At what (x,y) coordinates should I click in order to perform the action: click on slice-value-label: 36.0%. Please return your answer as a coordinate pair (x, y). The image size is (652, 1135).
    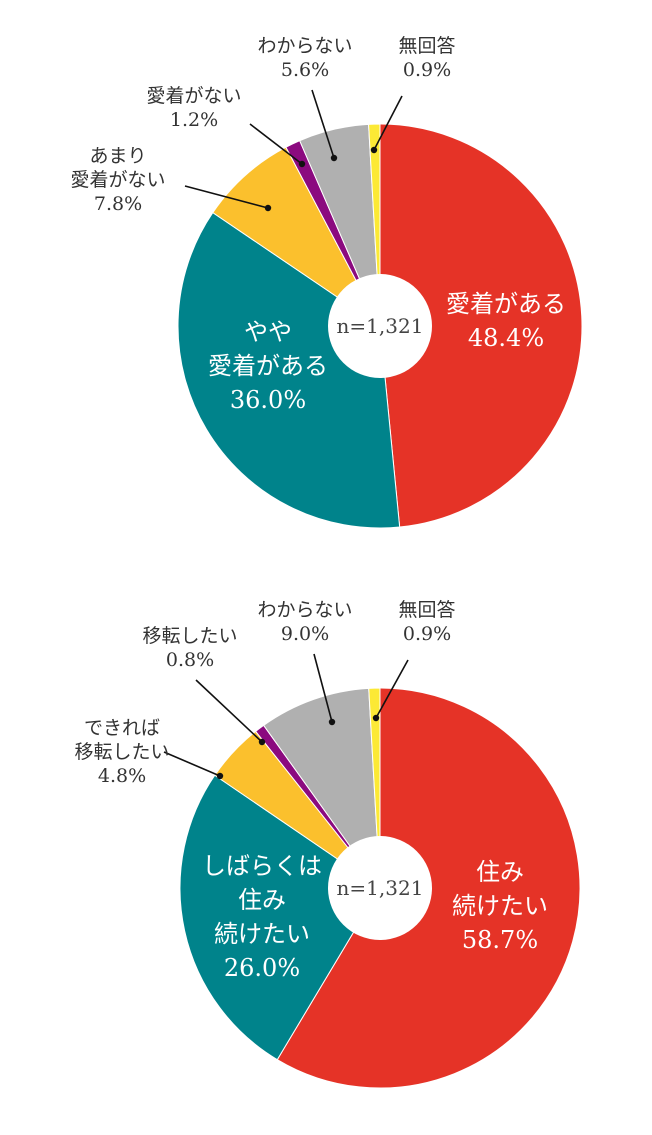
    Looking at the image, I should click on (268, 400).